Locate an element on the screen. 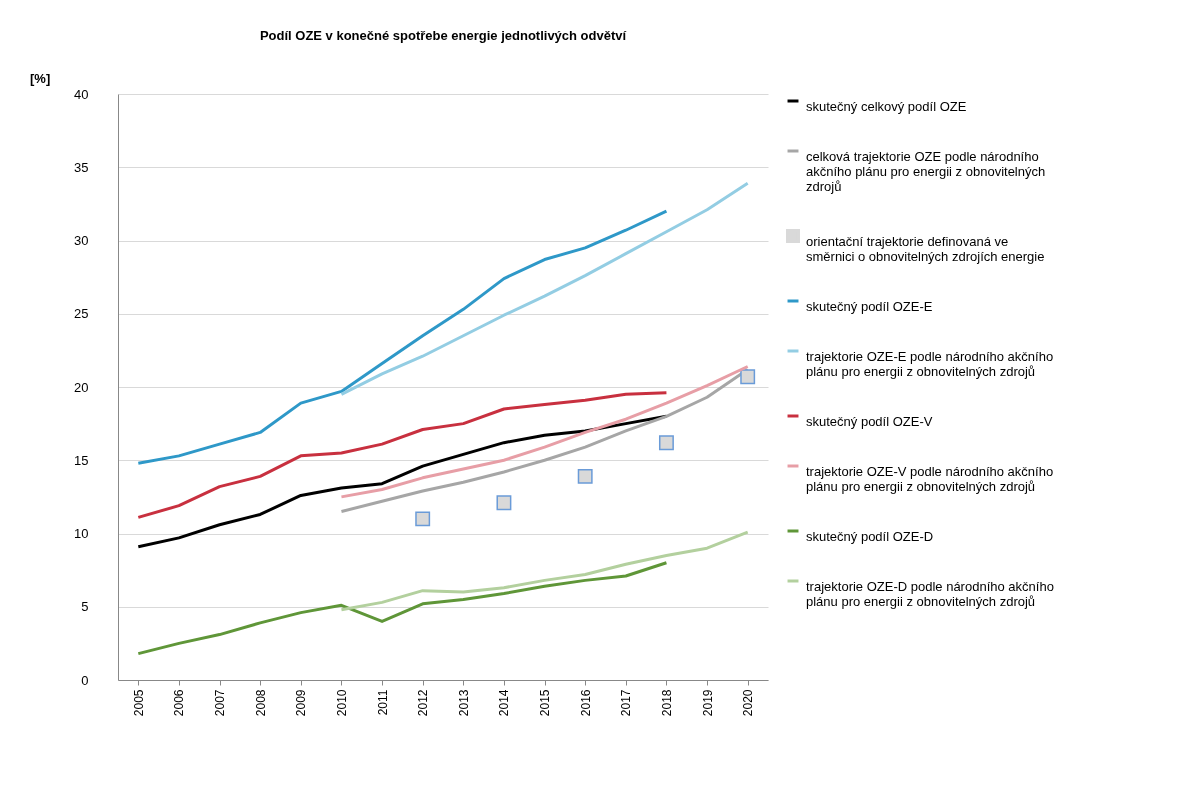  x-tick-label: 2018 is located at coordinates (666, 703).